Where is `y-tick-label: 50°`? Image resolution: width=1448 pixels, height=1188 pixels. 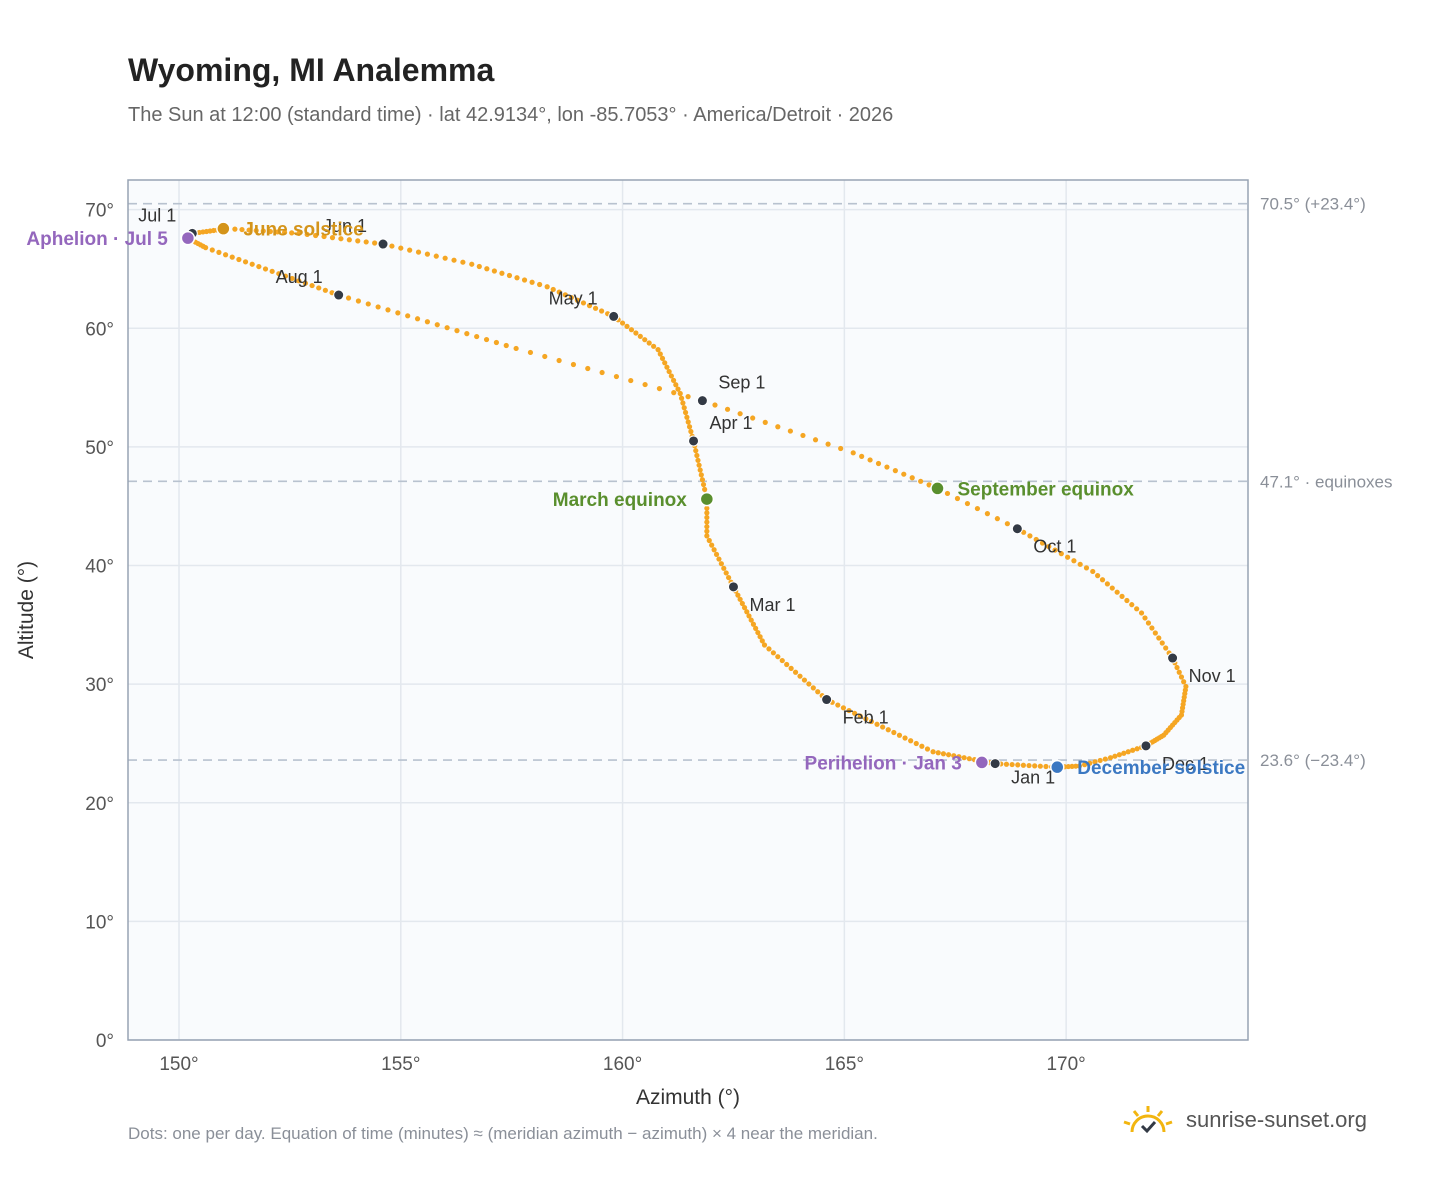
y-tick-label: 50° is located at coordinates (99, 448).